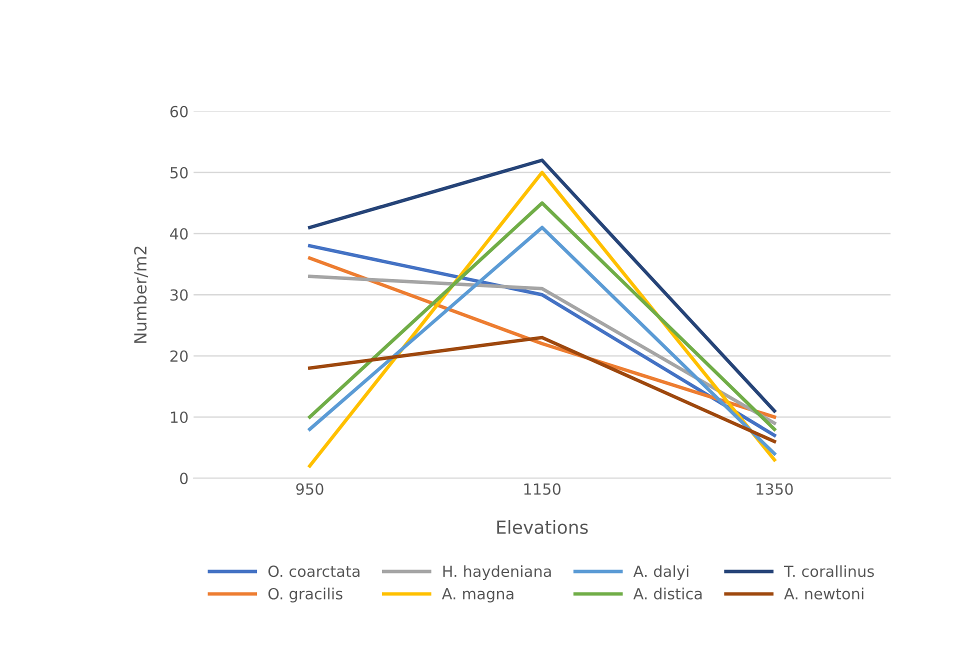  What do you see at coordinates (179, 417) in the screenshot?
I see `y-tick-label: 10` at bounding box center [179, 417].